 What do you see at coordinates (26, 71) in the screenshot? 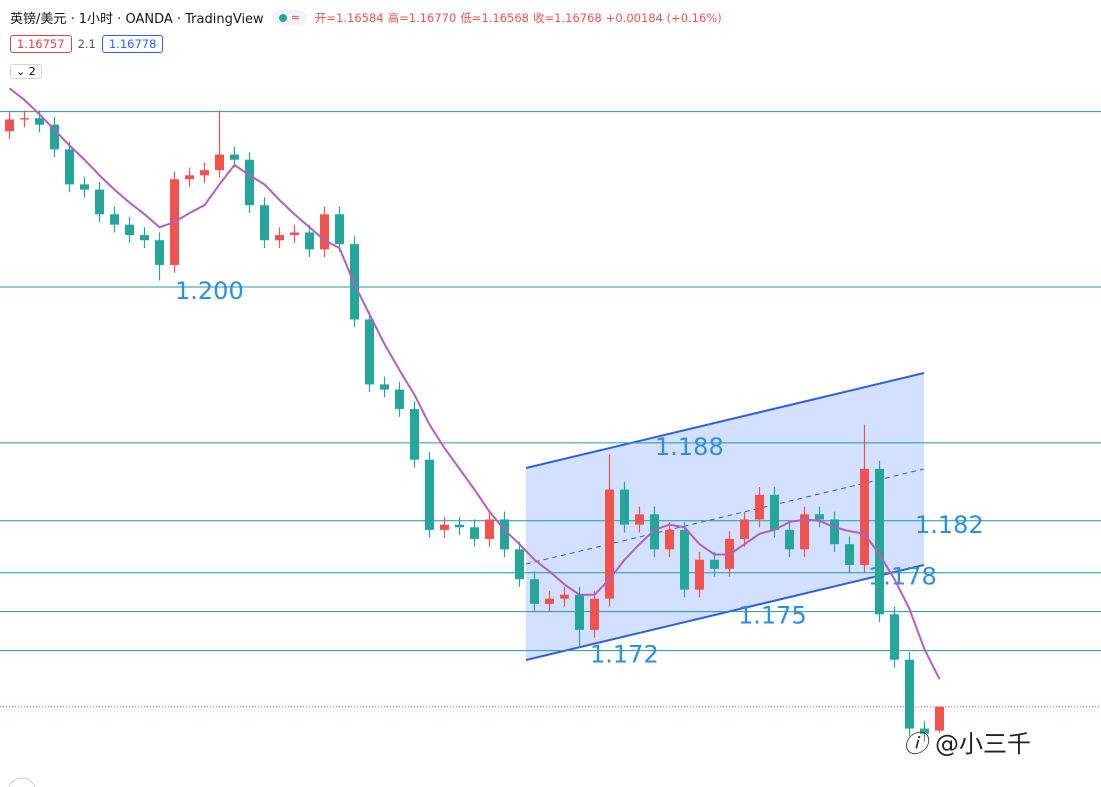
I see `indicator-toggle: ⌄ 2` at bounding box center [26, 71].